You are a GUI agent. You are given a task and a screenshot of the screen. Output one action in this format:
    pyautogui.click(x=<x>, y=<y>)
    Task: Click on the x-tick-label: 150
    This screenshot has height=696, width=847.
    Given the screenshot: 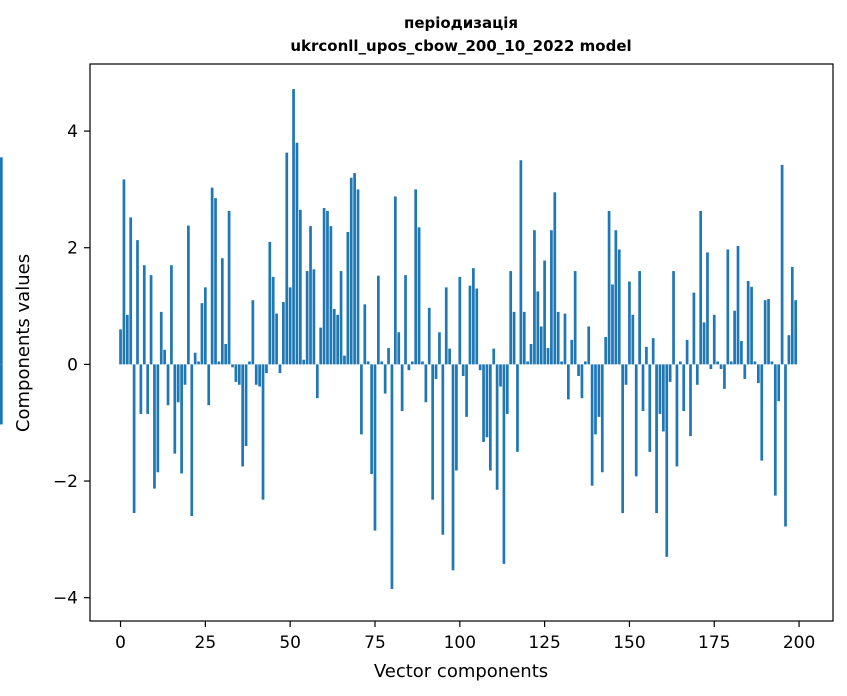 What is the action you would take?
    pyautogui.click(x=629, y=643)
    